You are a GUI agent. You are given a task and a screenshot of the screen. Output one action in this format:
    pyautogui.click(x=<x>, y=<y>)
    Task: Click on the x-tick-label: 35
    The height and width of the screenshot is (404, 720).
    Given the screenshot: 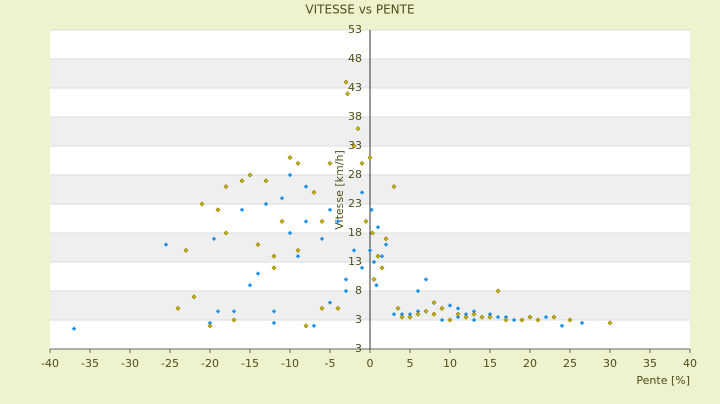 What is the action you would take?
    pyautogui.click(x=650, y=363)
    